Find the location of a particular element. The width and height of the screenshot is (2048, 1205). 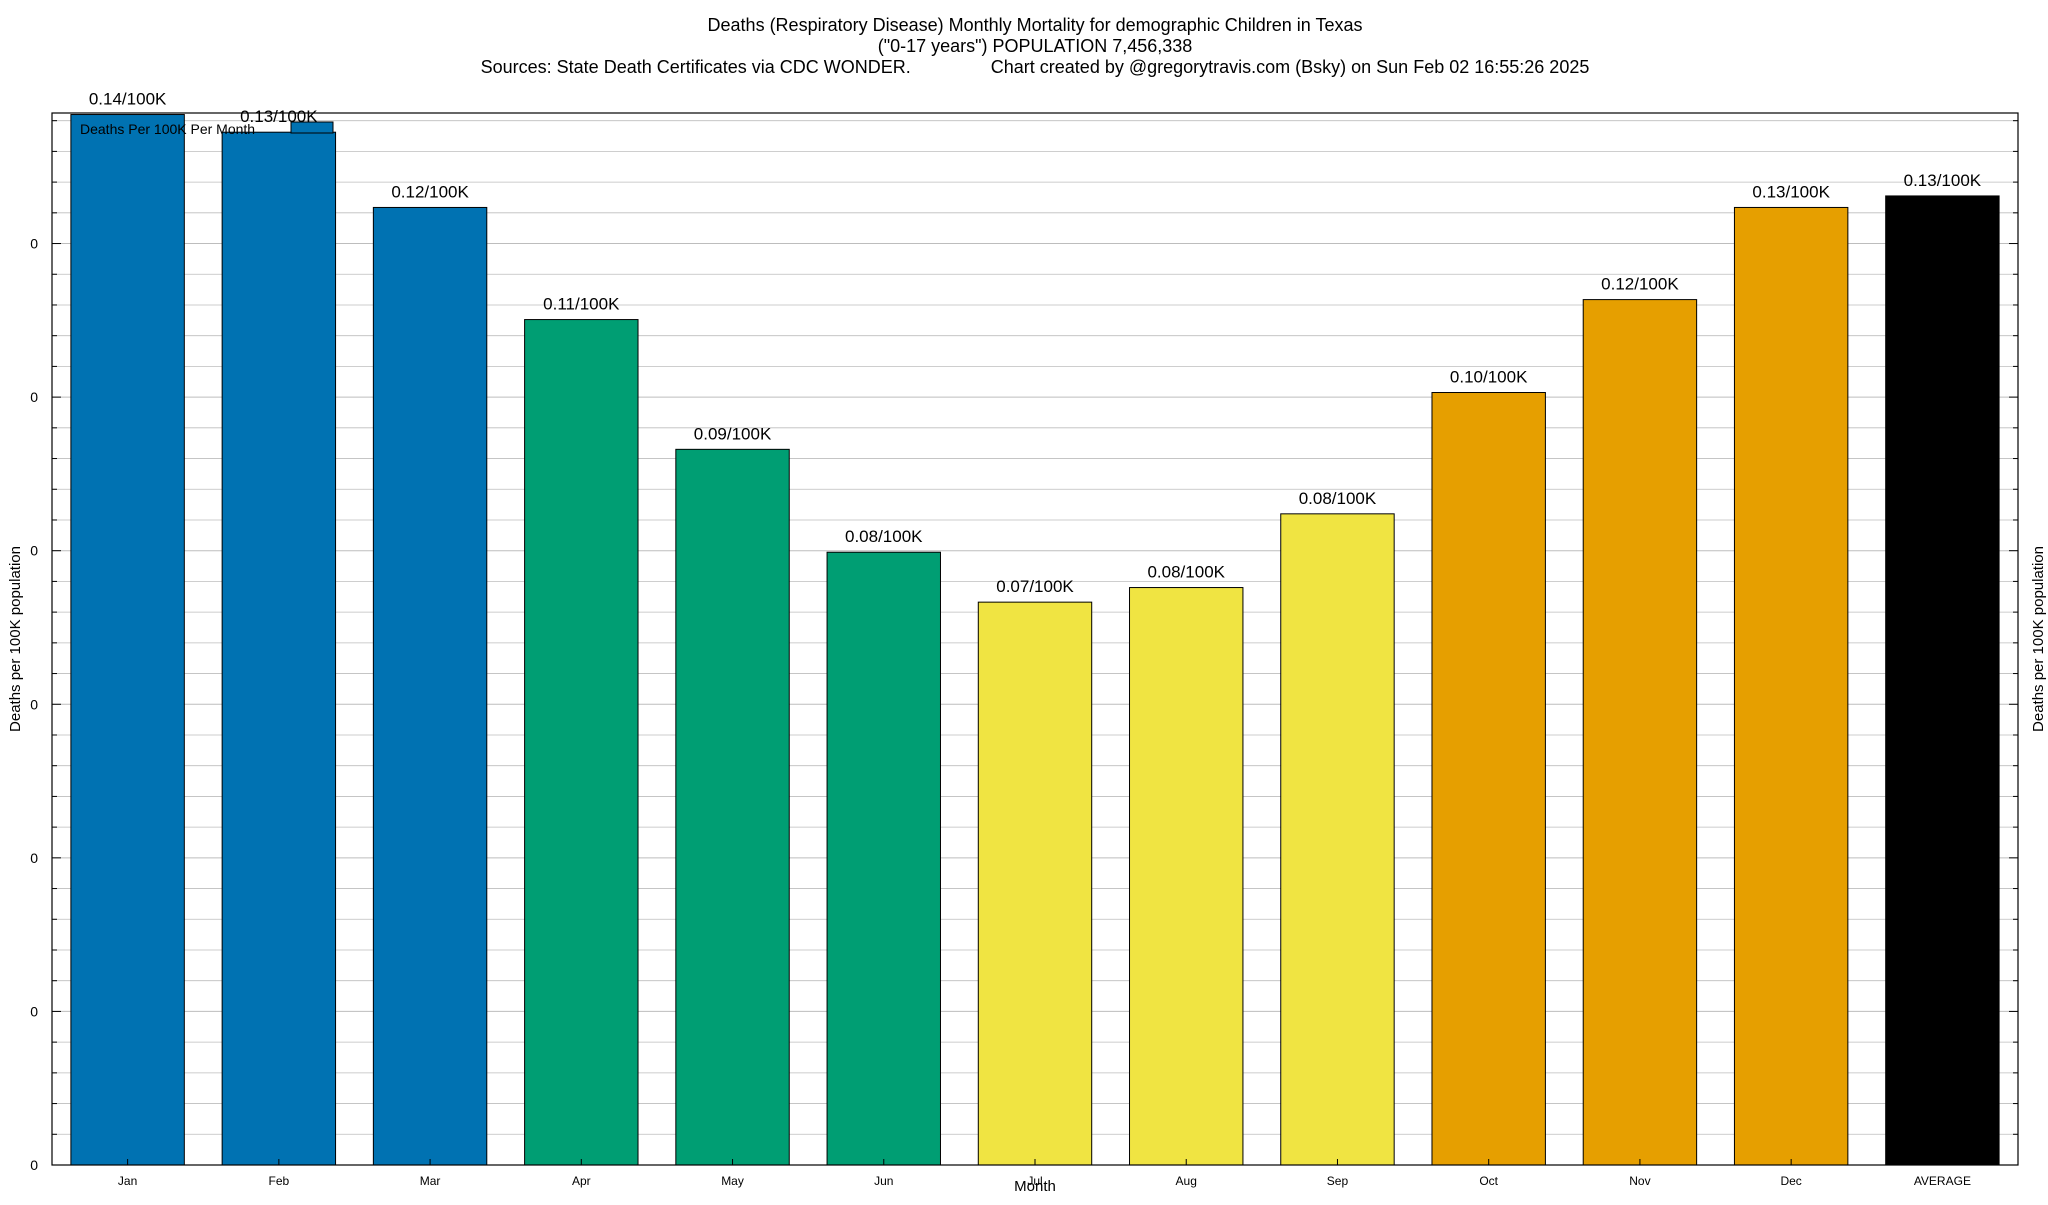

bar-dec is located at coordinates (1791, 686).